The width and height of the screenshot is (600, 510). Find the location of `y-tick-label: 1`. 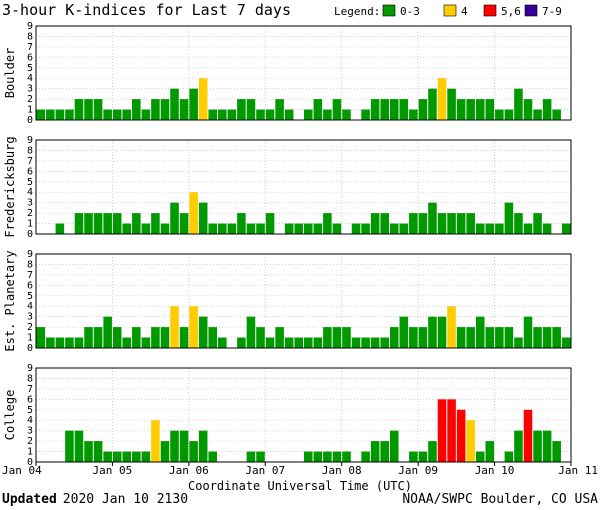

y-tick-label: 1 is located at coordinates (30, 110).